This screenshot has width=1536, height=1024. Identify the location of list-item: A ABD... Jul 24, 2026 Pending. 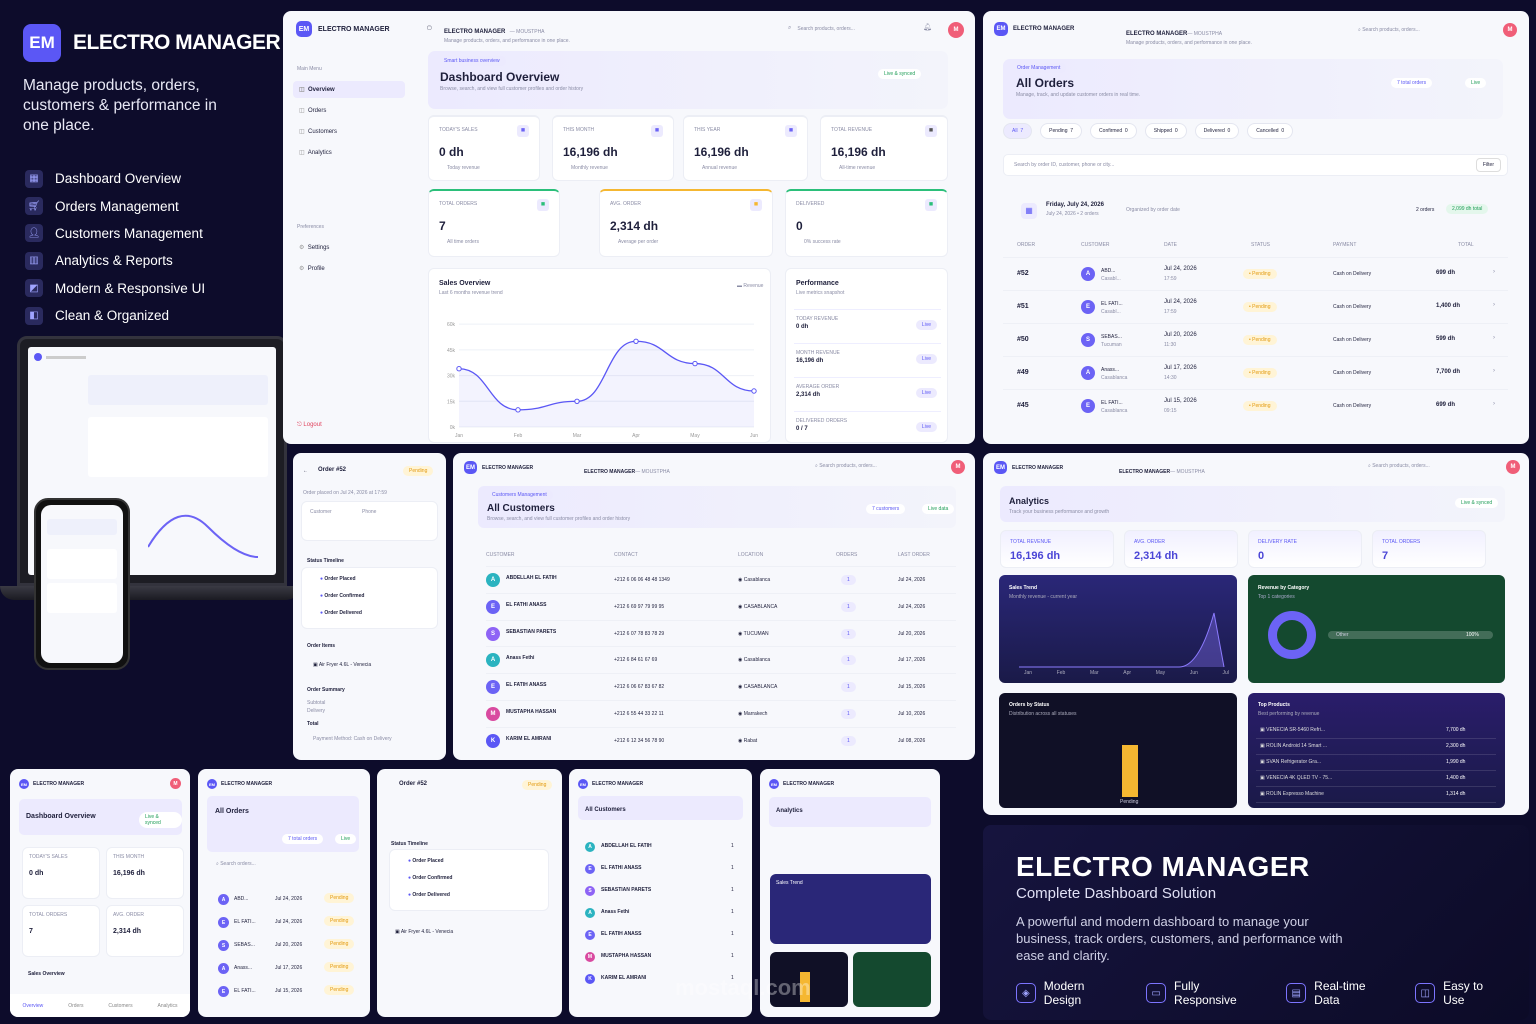
(285, 902).